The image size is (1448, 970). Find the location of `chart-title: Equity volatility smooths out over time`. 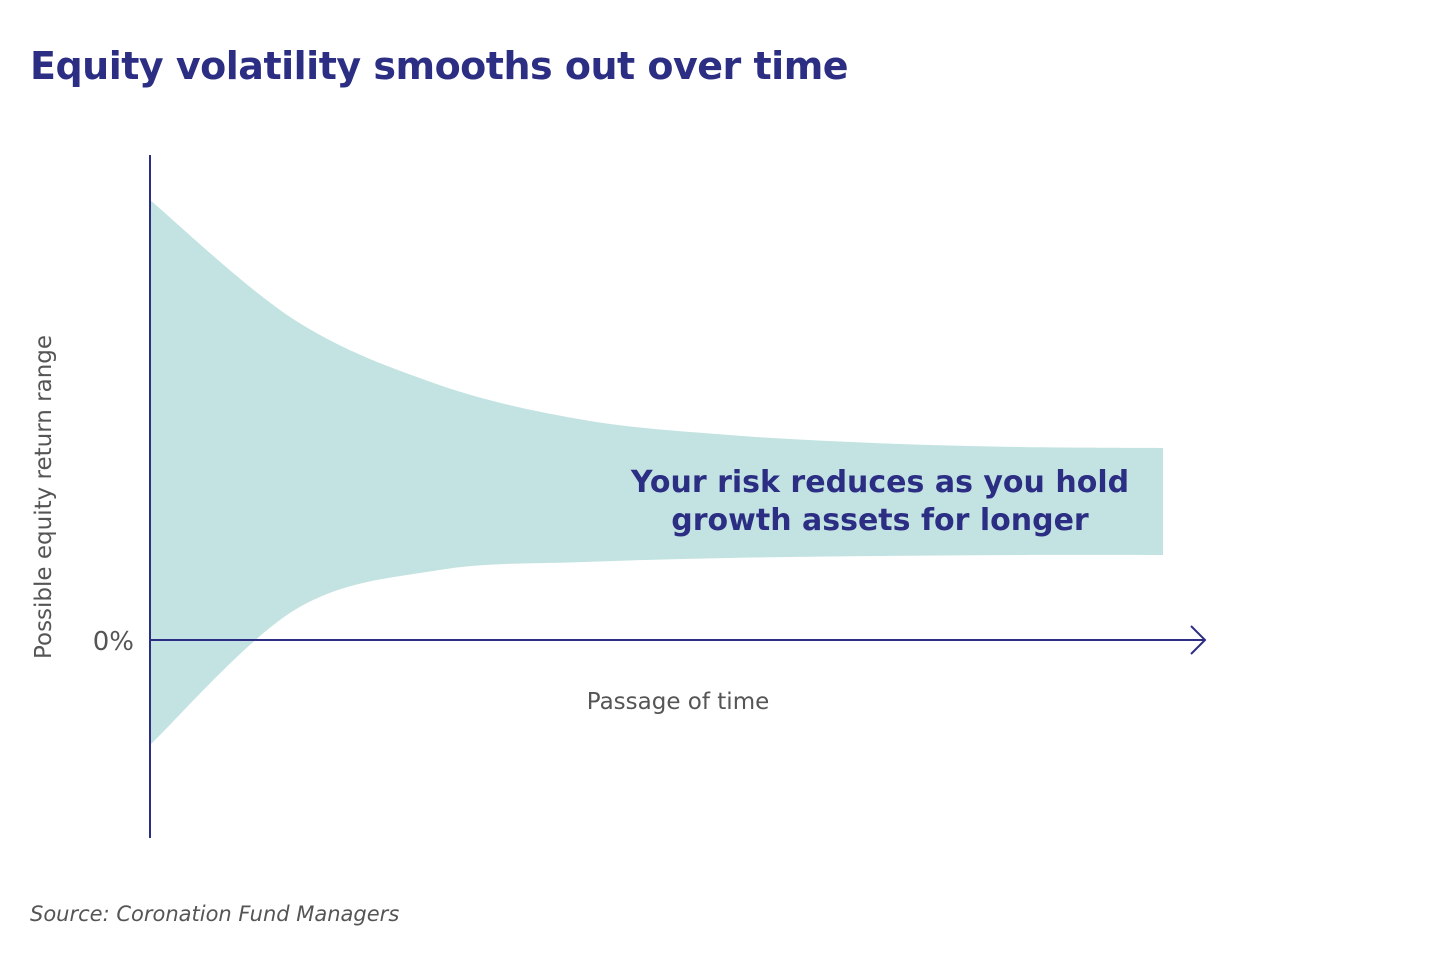

chart-title: Equity volatility smooths out over time is located at coordinates (439, 66).